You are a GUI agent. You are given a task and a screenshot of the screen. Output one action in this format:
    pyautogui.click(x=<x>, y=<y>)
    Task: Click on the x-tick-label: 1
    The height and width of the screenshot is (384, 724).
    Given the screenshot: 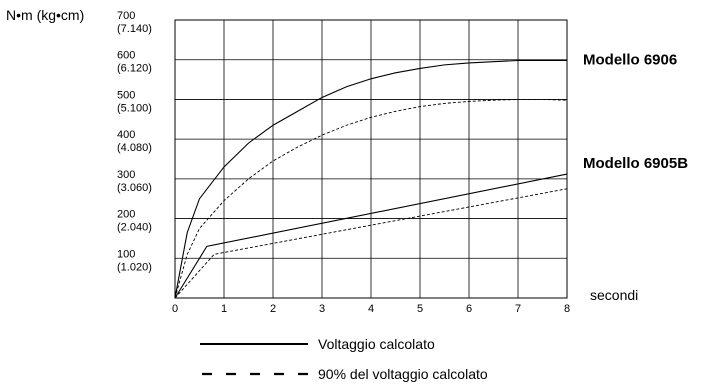 What is the action you would take?
    pyautogui.click(x=224, y=309)
    